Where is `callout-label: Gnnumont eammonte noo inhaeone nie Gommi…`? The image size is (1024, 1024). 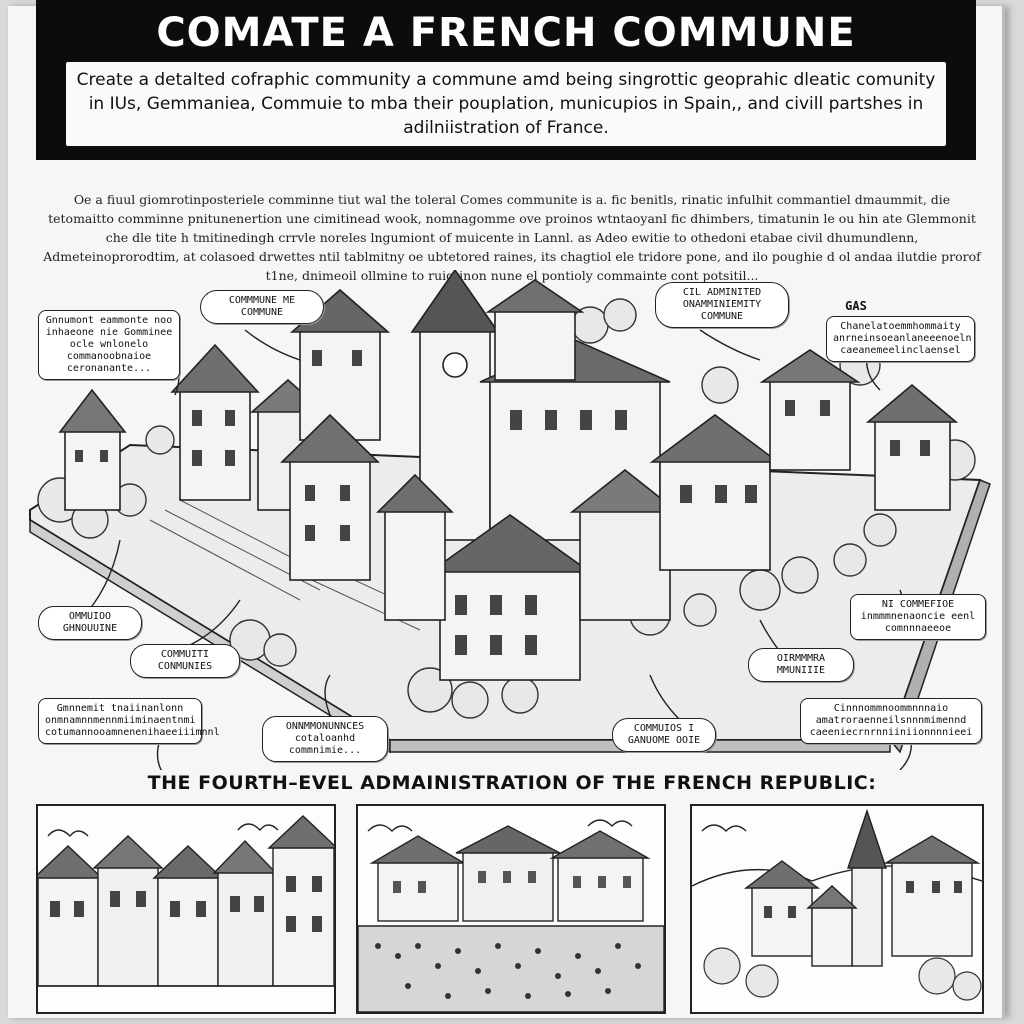 callout-label: Gnnumont eammonte noo inhaeone nie Gommi… is located at coordinates (109, 345).